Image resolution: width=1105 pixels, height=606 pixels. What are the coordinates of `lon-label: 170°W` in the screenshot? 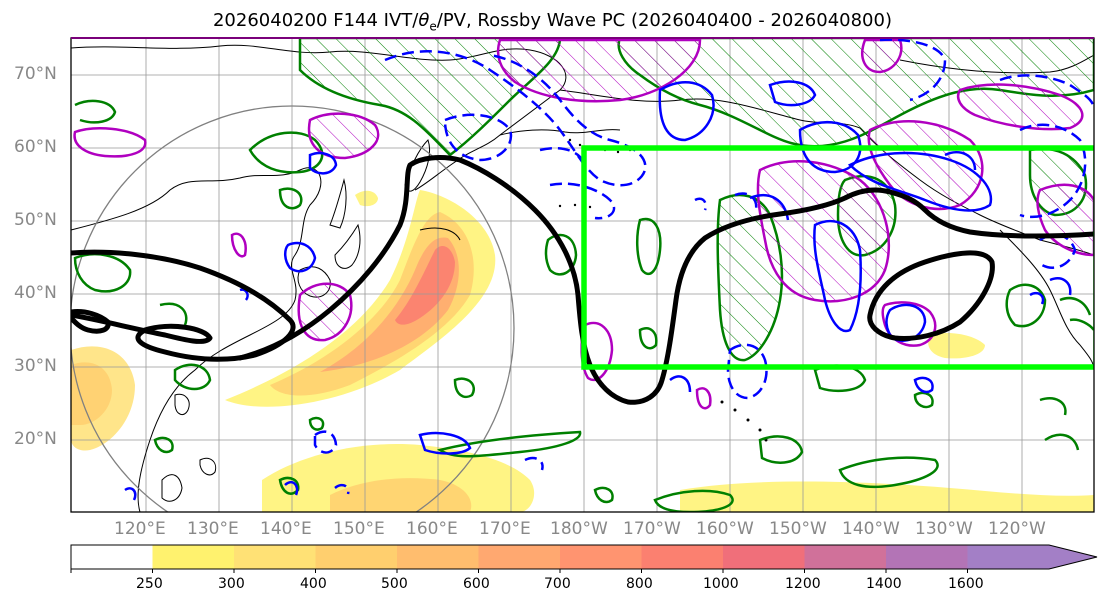 It's located at (652, 529).